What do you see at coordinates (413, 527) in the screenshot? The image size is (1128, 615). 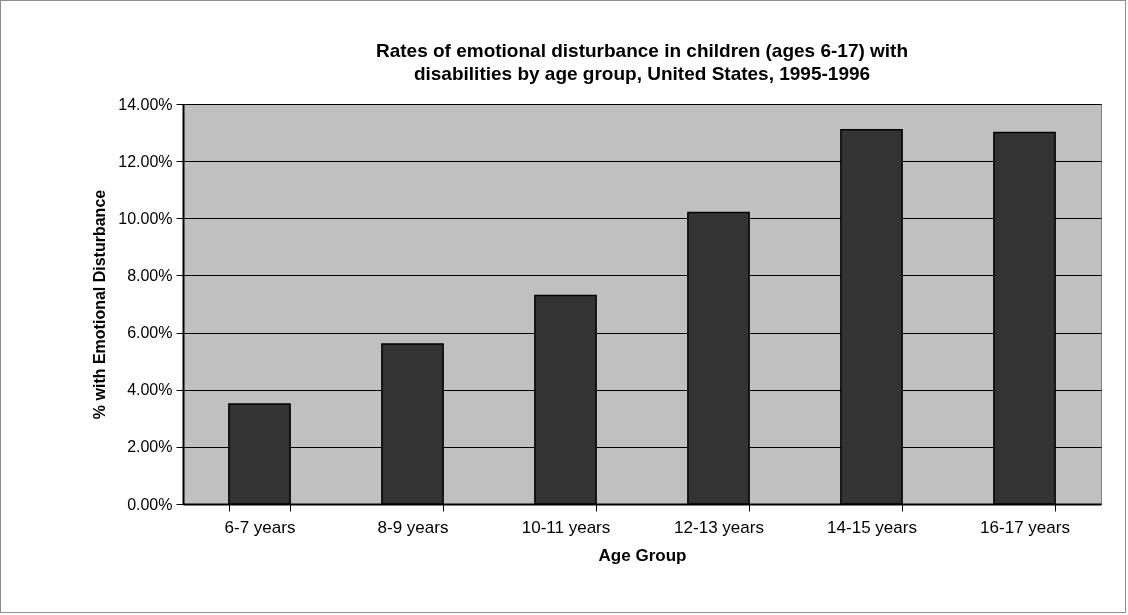 I see `x-tick-label: 8-9 years` at bounding box center [413, 527].